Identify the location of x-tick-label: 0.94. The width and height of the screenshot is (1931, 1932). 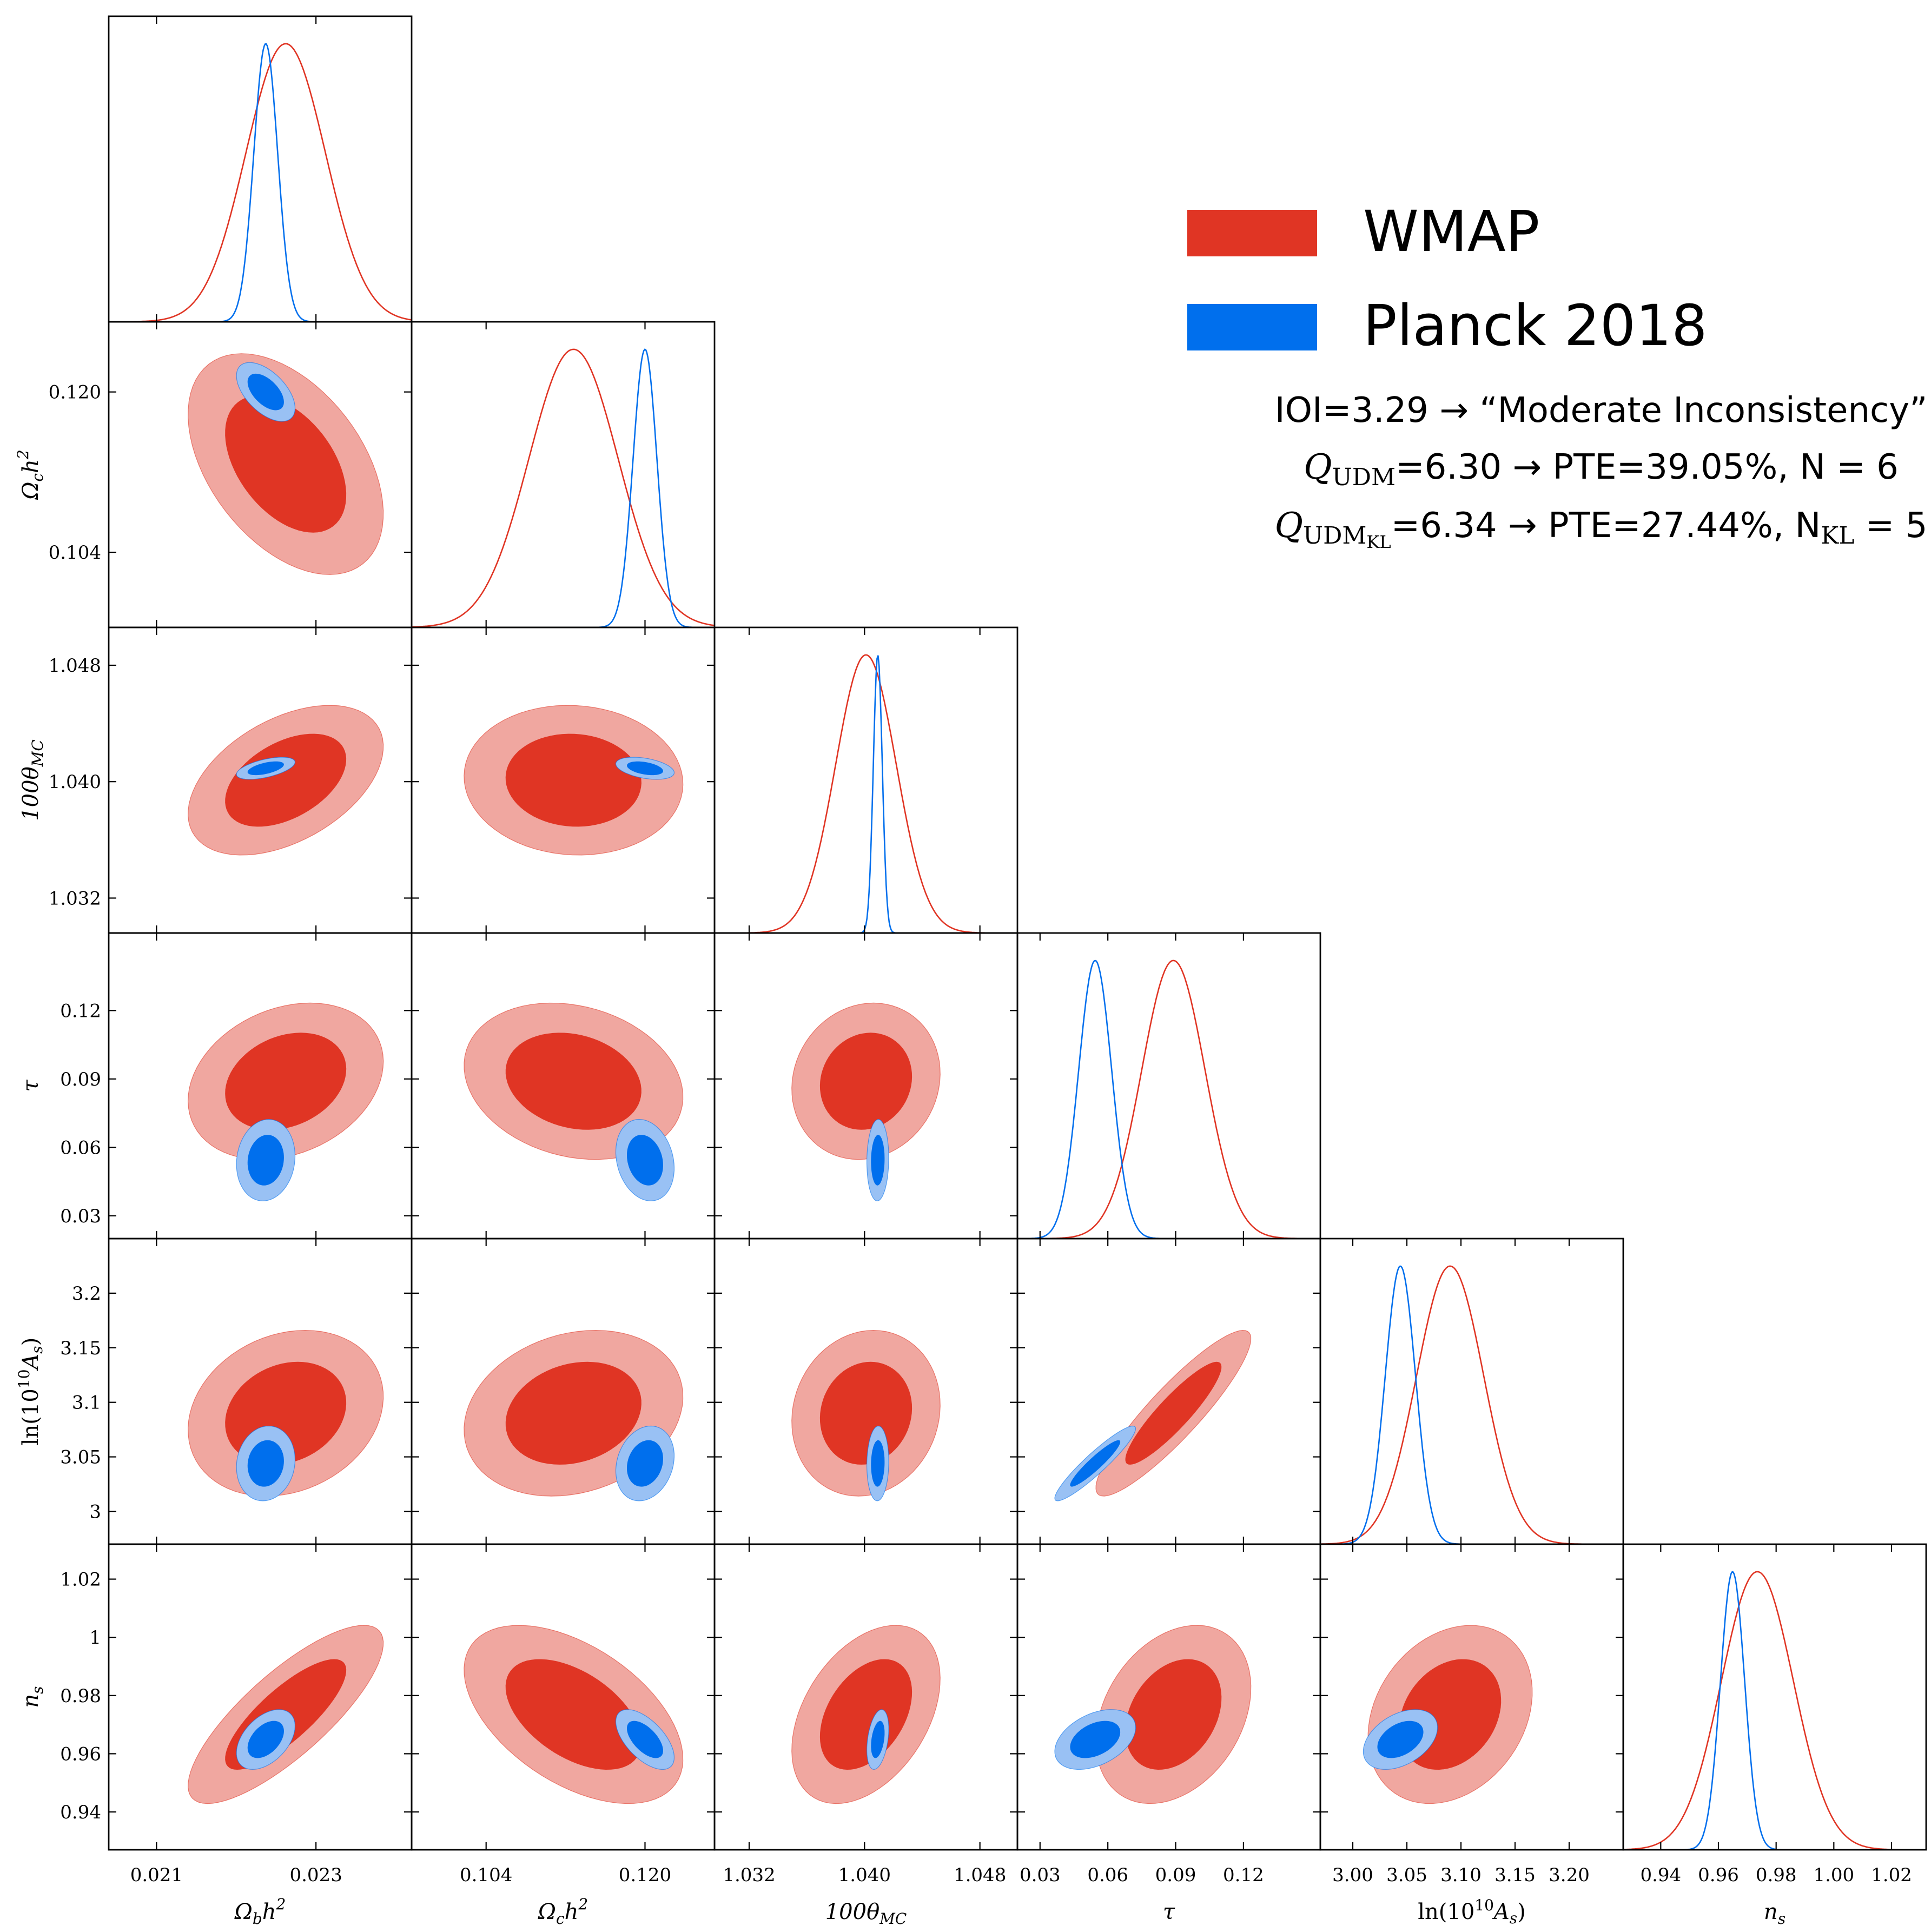
(1660, 1875).